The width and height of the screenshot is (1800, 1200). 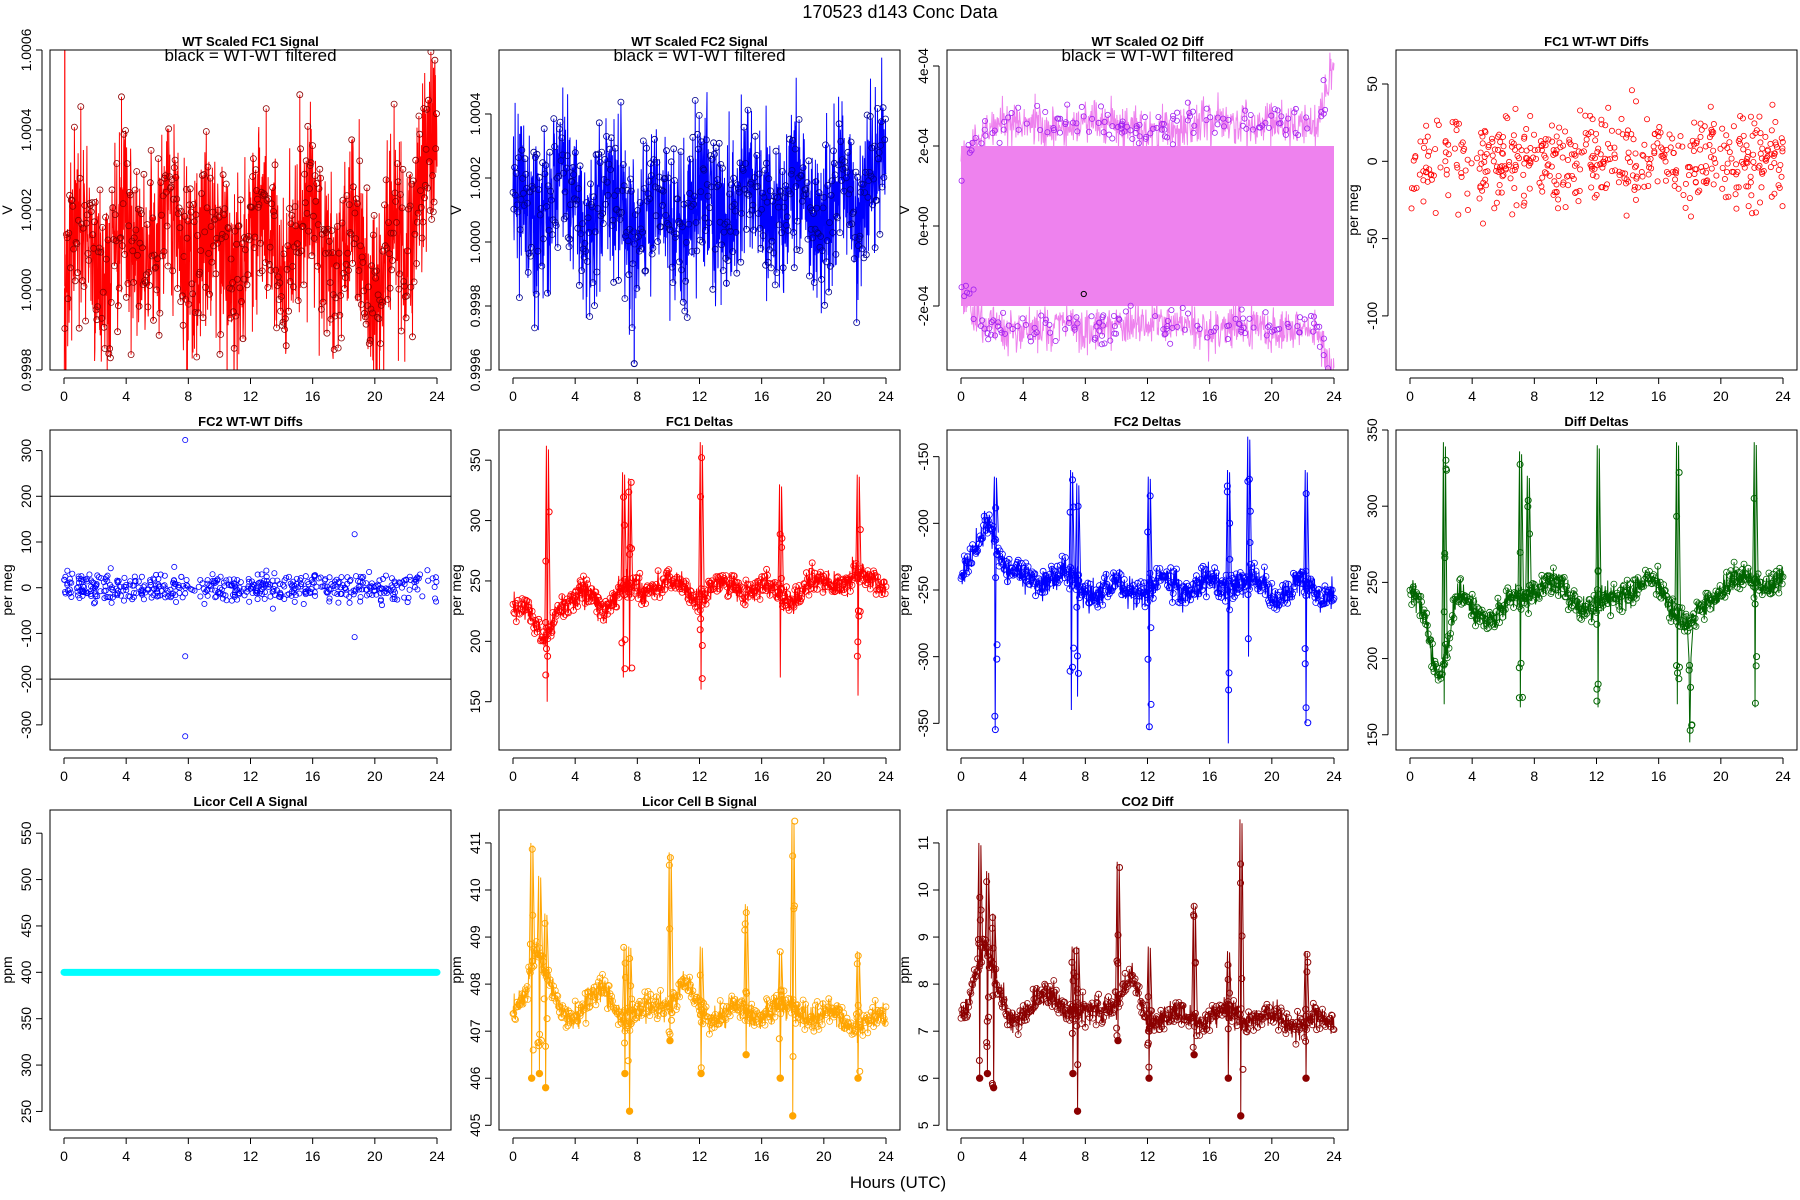 I want to click on y-tick-label: 1.0004, so click(x=475, y=113).